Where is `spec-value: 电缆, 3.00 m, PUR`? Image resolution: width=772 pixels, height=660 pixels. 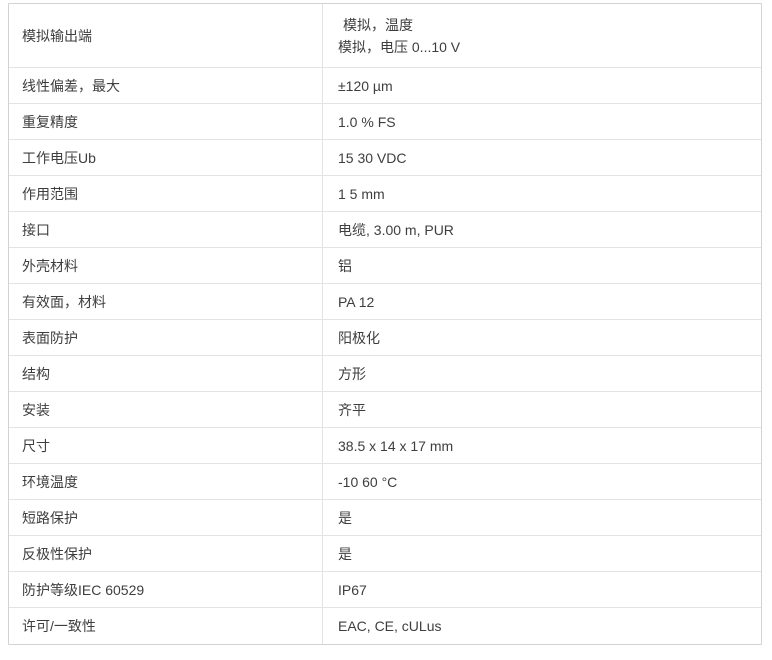
spec-value: 电缆, 3.00 m, PUR is located at coordinates (542, 229).